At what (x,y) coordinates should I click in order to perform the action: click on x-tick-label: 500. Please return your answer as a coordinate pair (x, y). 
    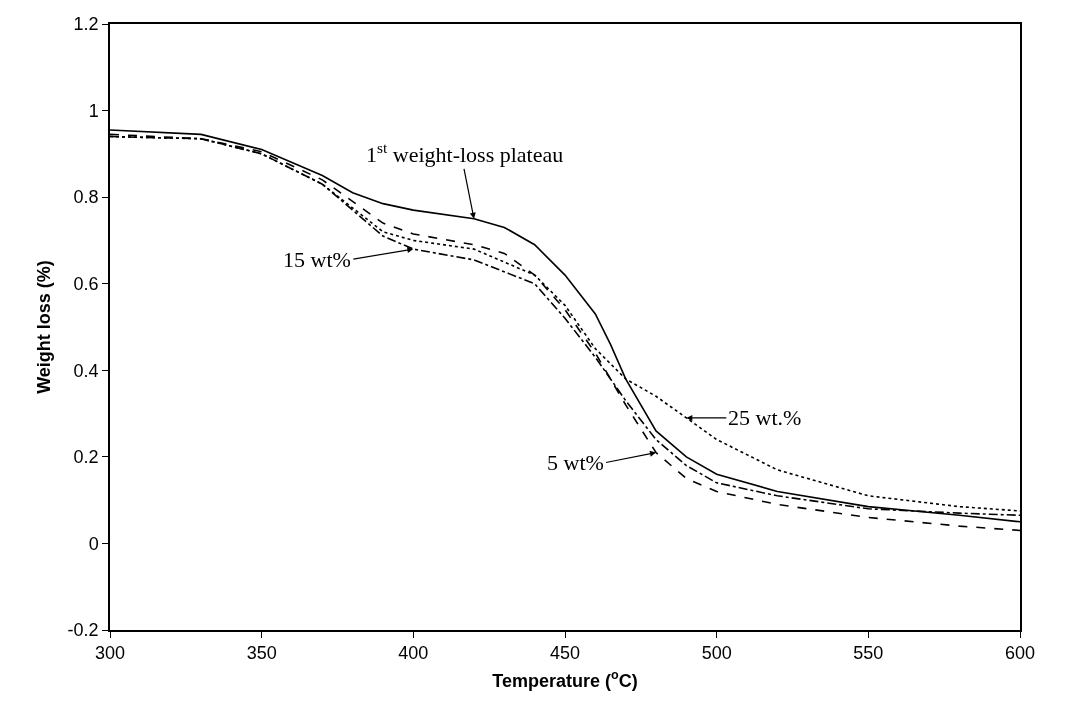
    Looking at the image, I should click on (716, 653).